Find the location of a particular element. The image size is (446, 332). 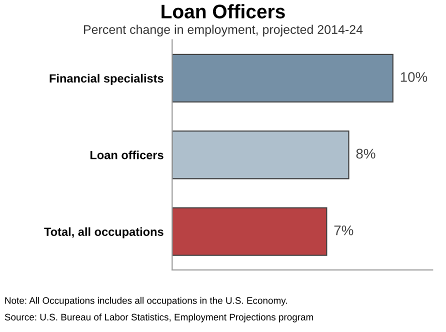

y-tick-label: Financial specialists is located at coordinates (107, 79).